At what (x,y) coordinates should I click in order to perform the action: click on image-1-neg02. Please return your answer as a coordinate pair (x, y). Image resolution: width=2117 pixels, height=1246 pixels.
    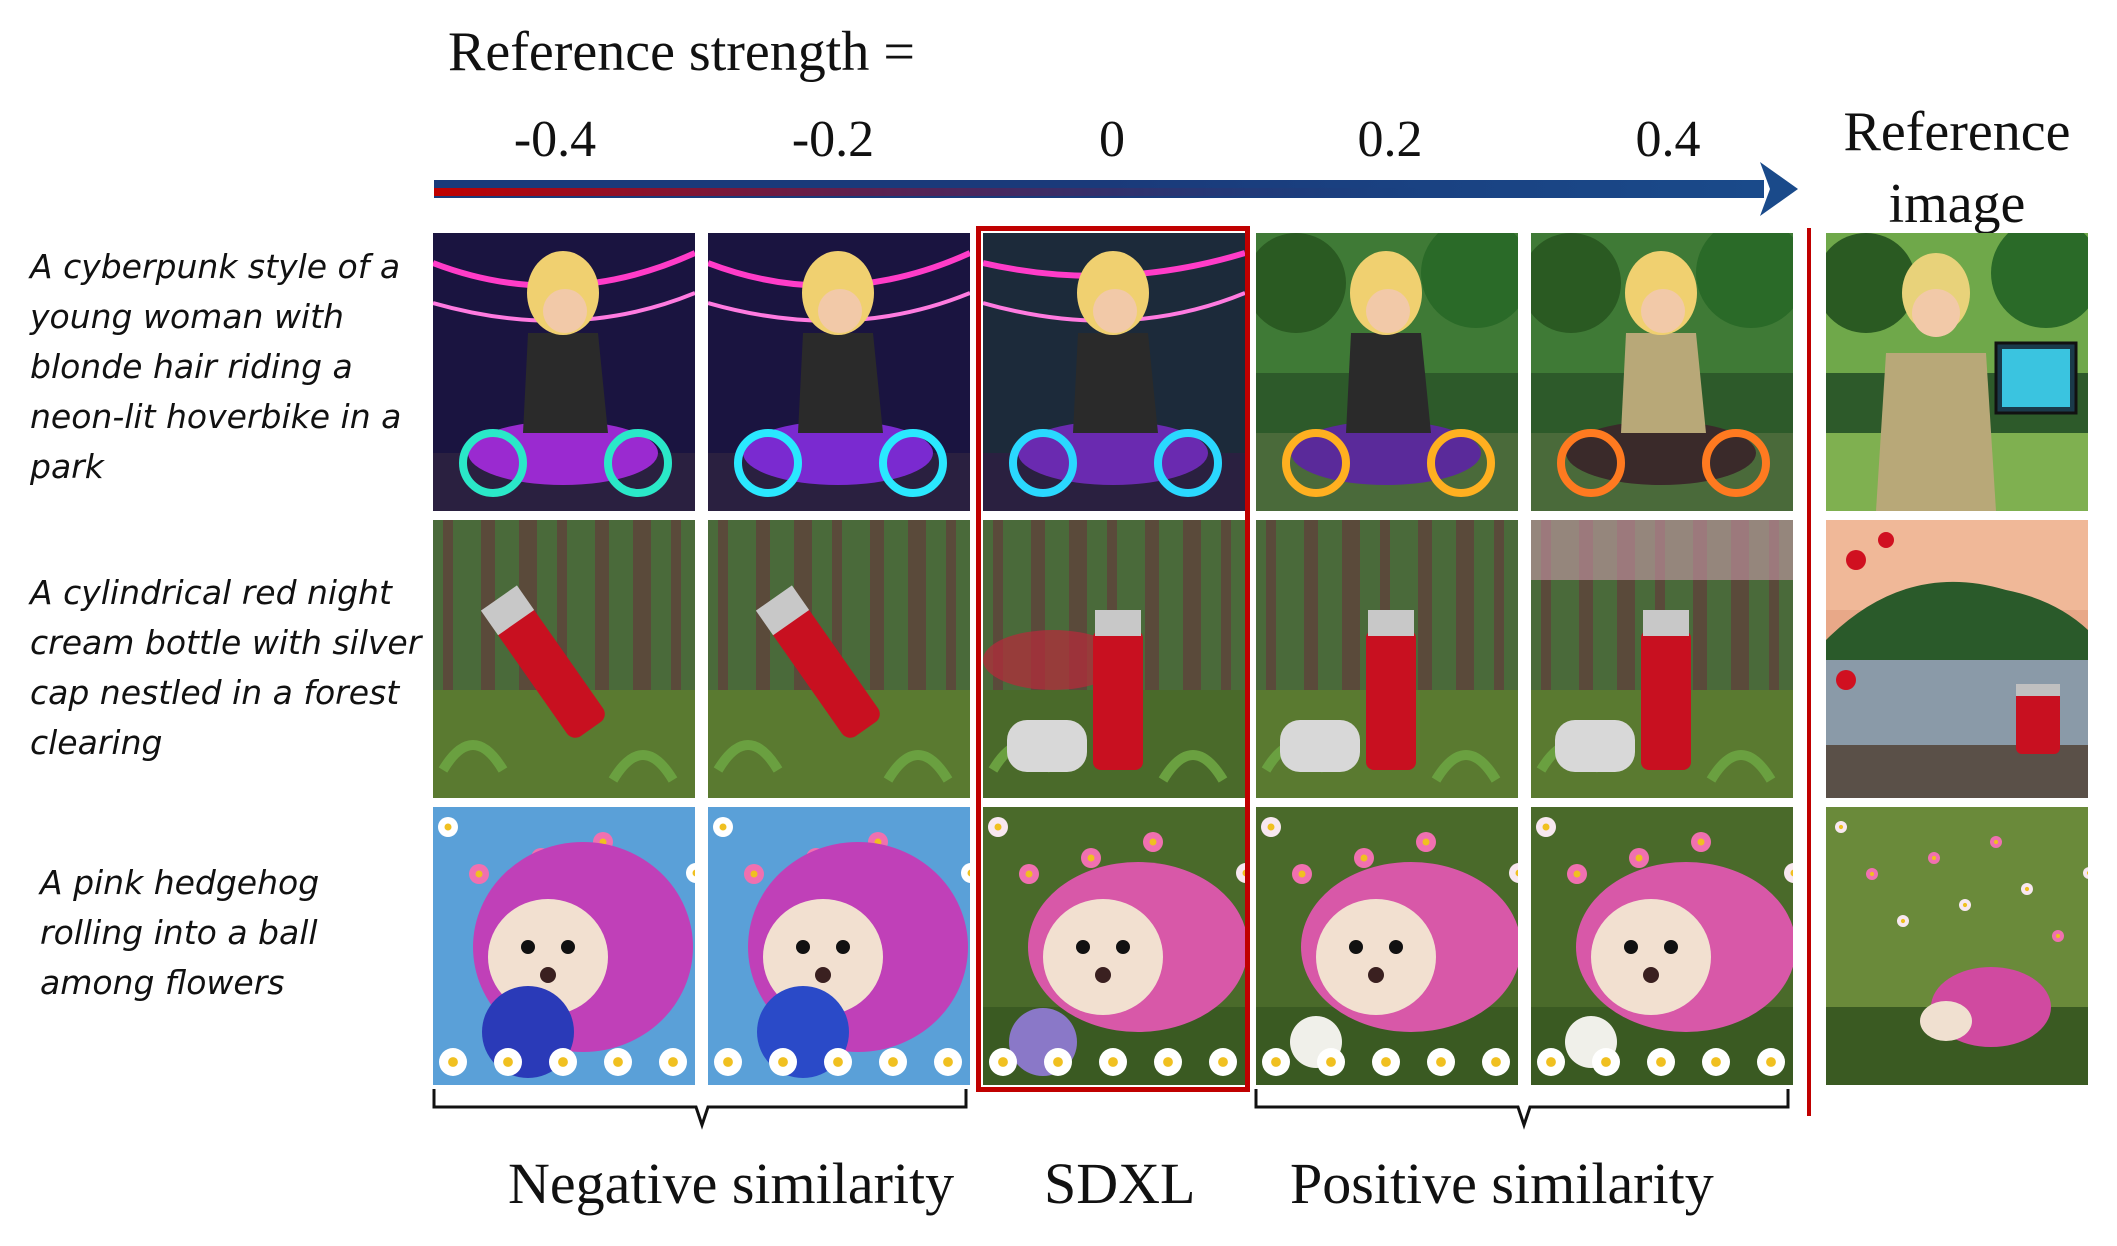
    Looking at the image, I should click on (839, 372).